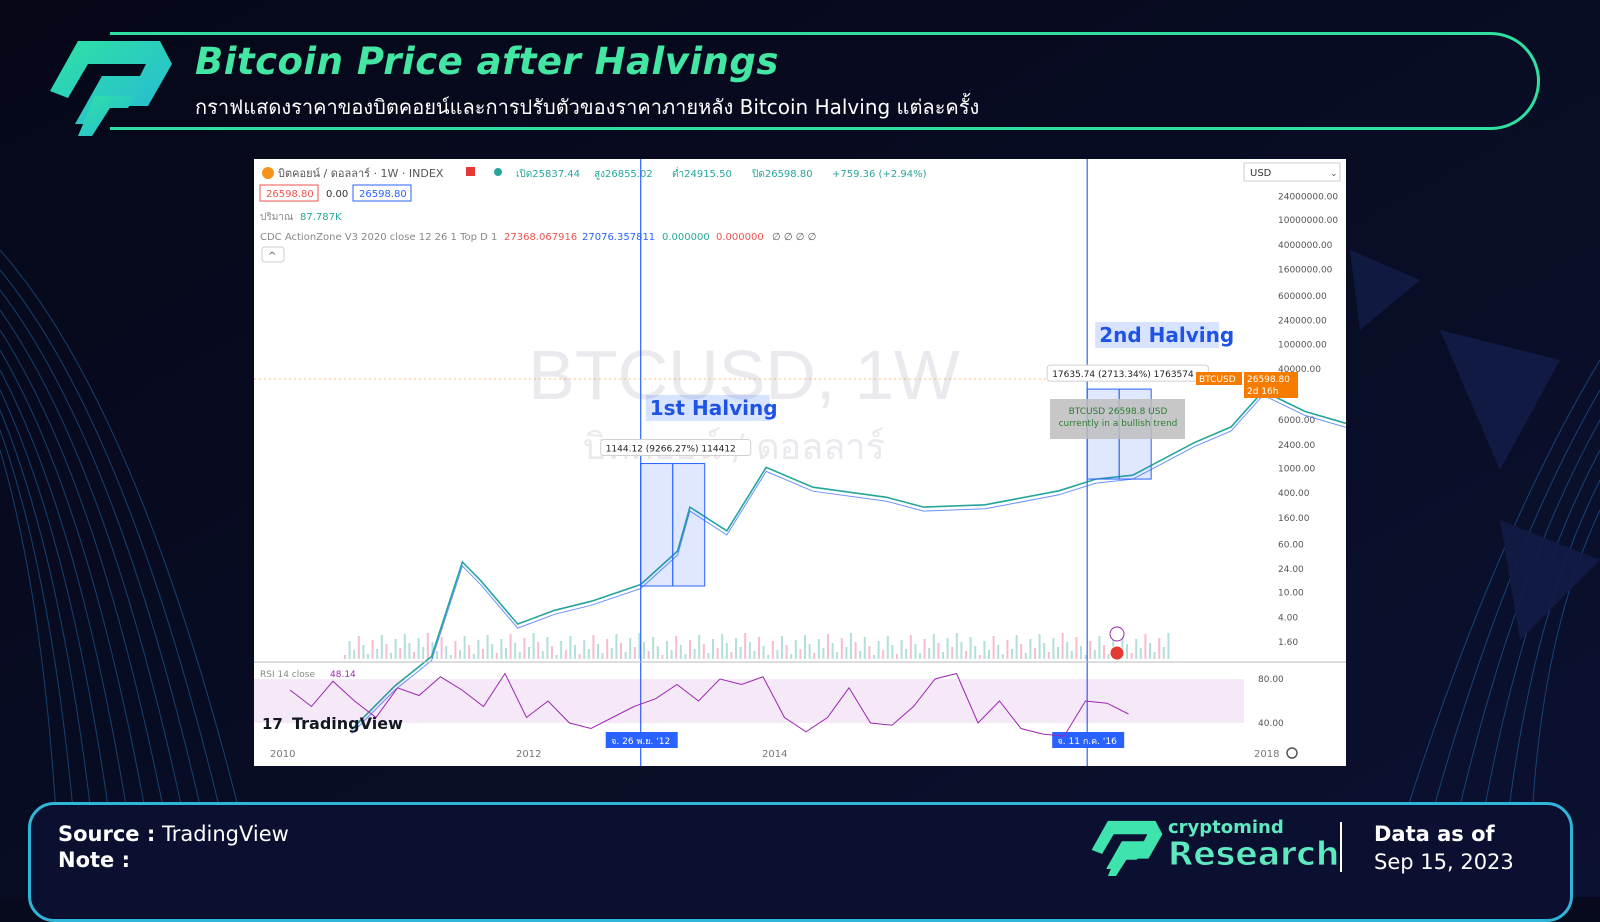 The image size is (1600, 922). What do you see at coordinates (361, 173) in the screenshot?
I see `chart-symbol: บิตคอยน์ / ดอลลาร์ · 1W · INDEX` at bounding box center [361, 173].